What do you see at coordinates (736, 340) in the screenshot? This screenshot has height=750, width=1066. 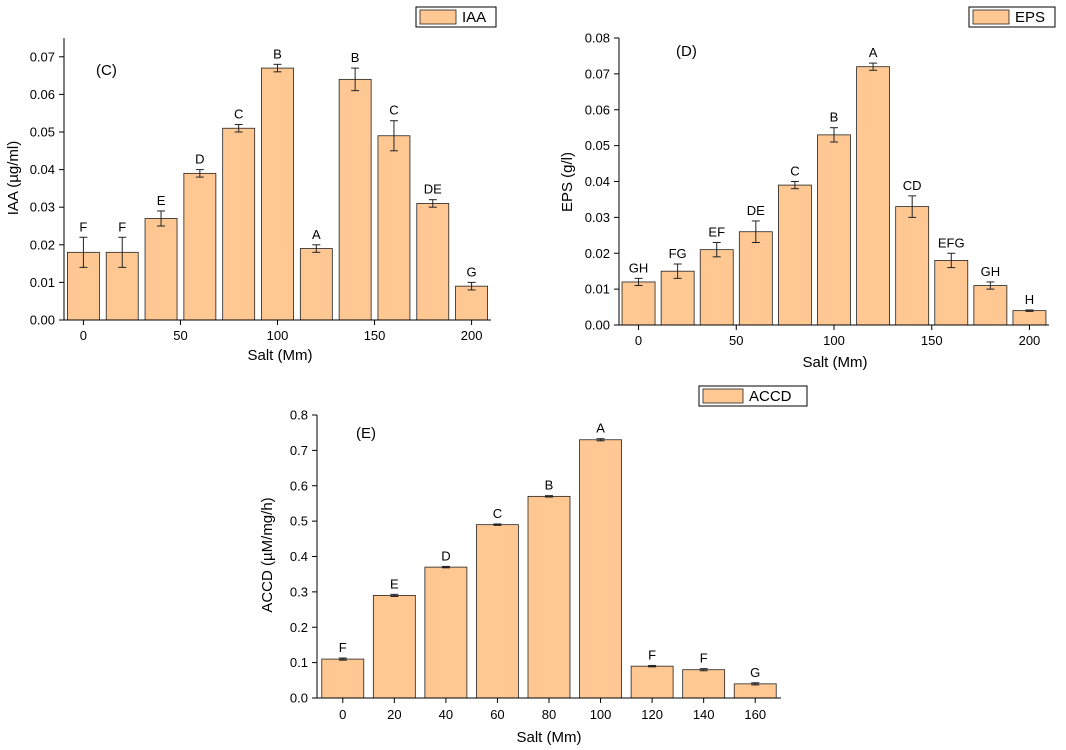 I see `eps-x-tick-label: 50` at bounding box center [736, 340].